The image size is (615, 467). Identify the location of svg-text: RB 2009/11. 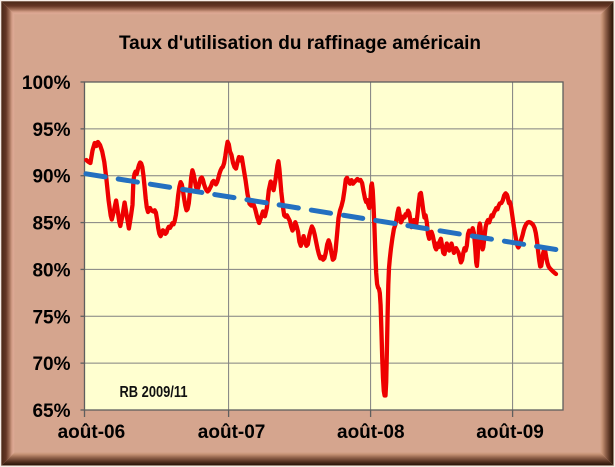
(154, 392).